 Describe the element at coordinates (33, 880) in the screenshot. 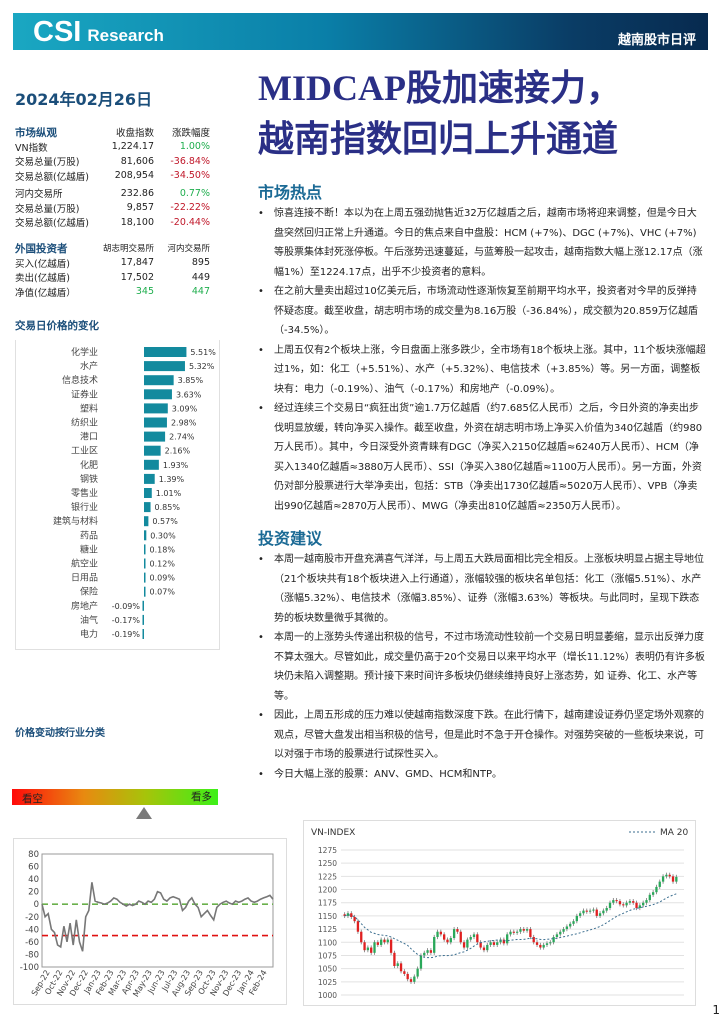

I see `y-tick-label: 40` at that location.